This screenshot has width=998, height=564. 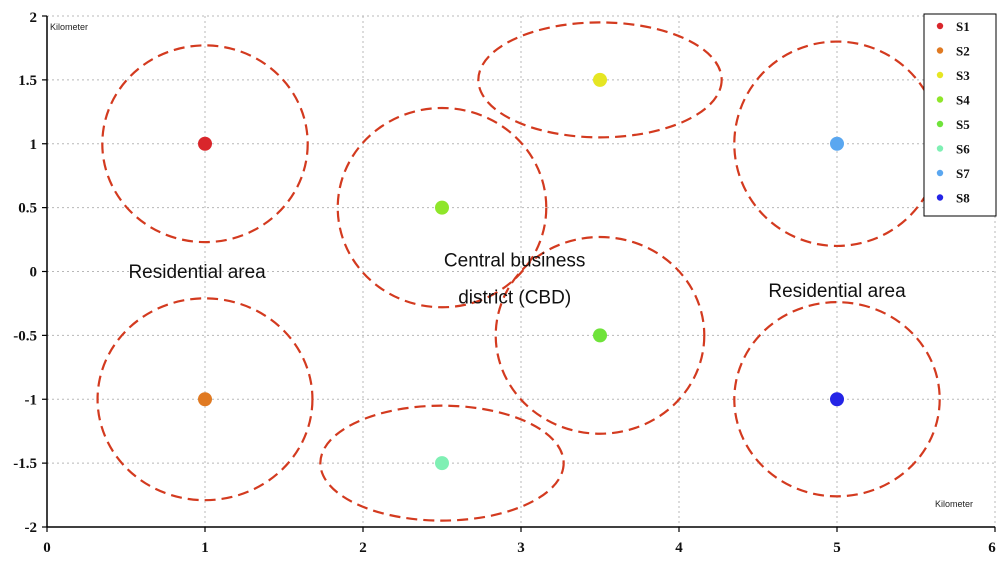 What do you see at coordinates (963, 75) in the screenshot?
I see `legend-label: S3` at bounding box center [963, 75].